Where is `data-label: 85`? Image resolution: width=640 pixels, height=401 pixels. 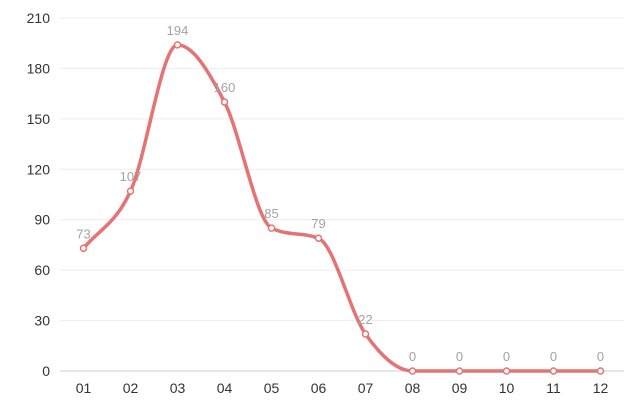 data-label: 85 is located at coordinates (271, 213).